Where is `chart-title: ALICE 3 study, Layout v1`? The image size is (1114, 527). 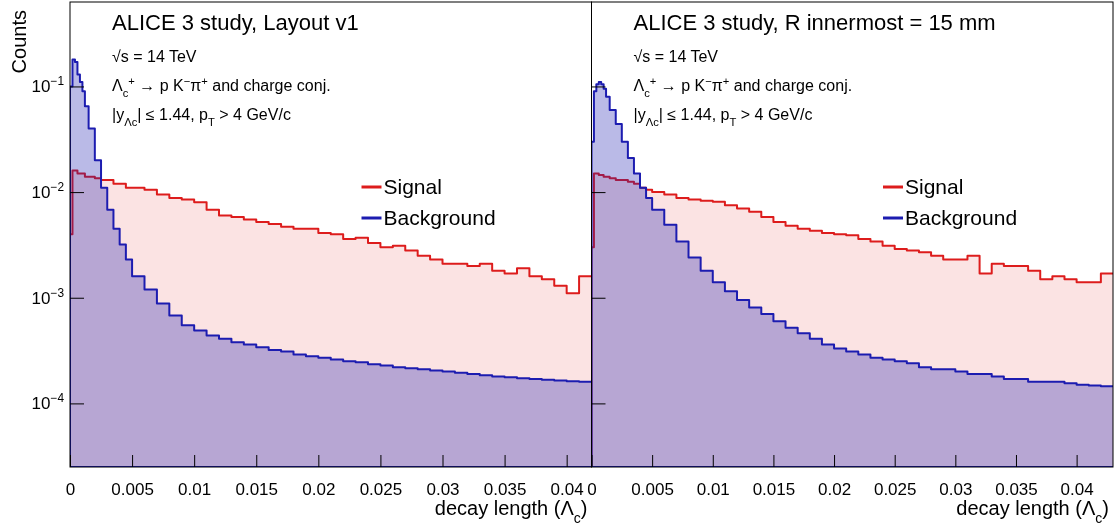 chart-title: ALICE 3 study, Layout v1 is located at coordinates (235, 22).